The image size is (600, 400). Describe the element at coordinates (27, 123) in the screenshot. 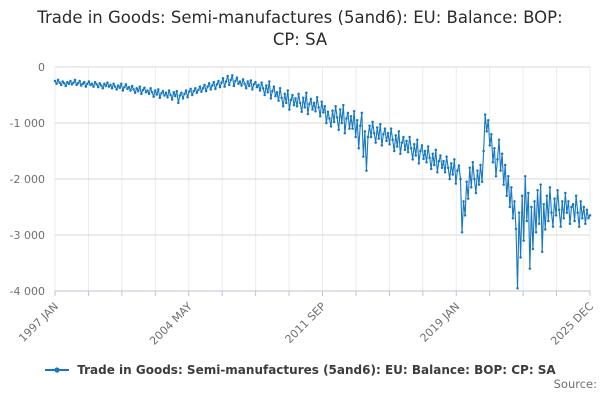

I see `y-axis-tick-label: -1 000` at that location.